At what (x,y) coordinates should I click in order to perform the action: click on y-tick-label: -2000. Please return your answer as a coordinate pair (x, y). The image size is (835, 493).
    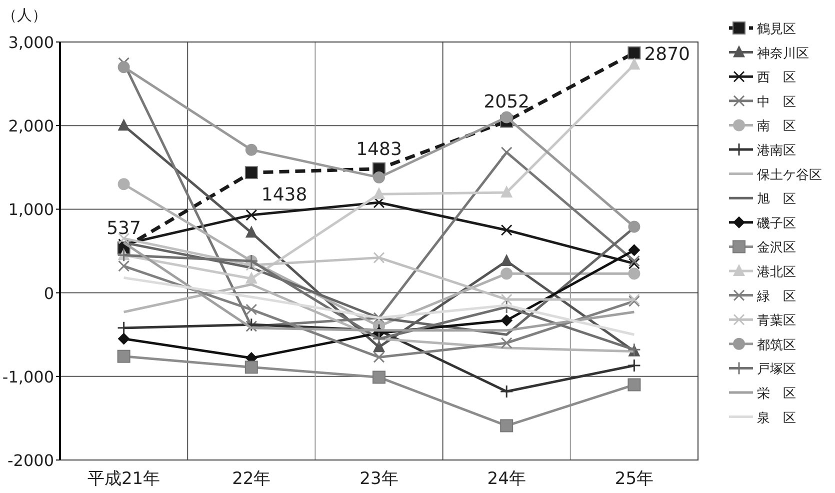
    Looking at the image, I should click on (31, 460).